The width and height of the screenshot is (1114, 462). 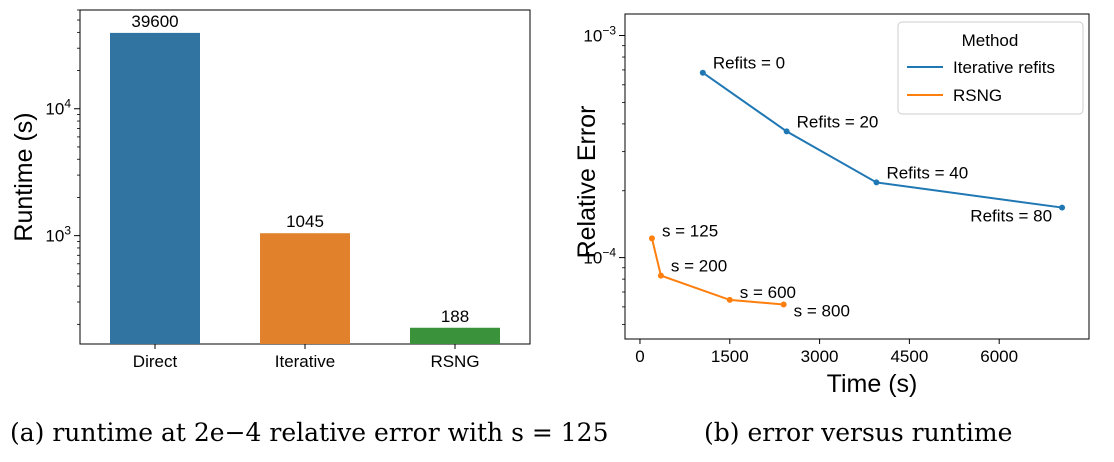 What do you see at coordinates (639, 356) in the screenshot?
I see `x-tick-label-0: 0` at bounding box center [639, 356].